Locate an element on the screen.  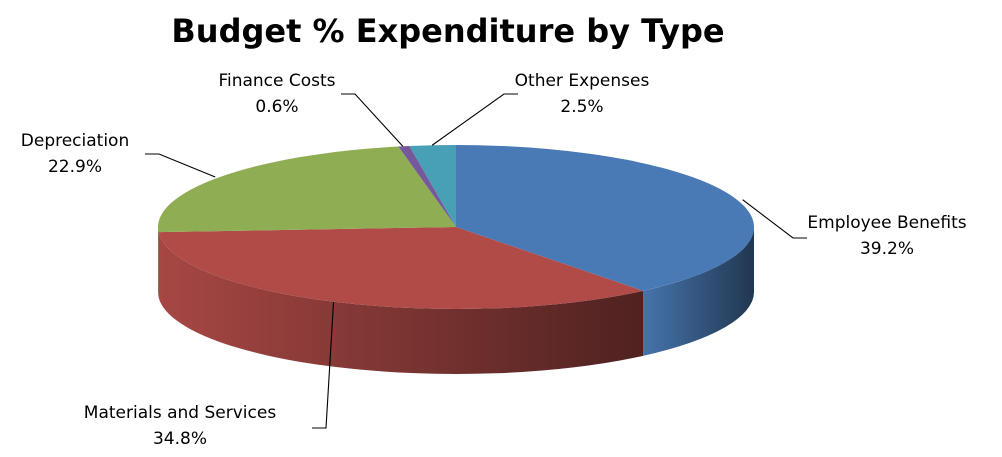
slice-value-label-1: 39.2% is located at coordinates (887, 249).